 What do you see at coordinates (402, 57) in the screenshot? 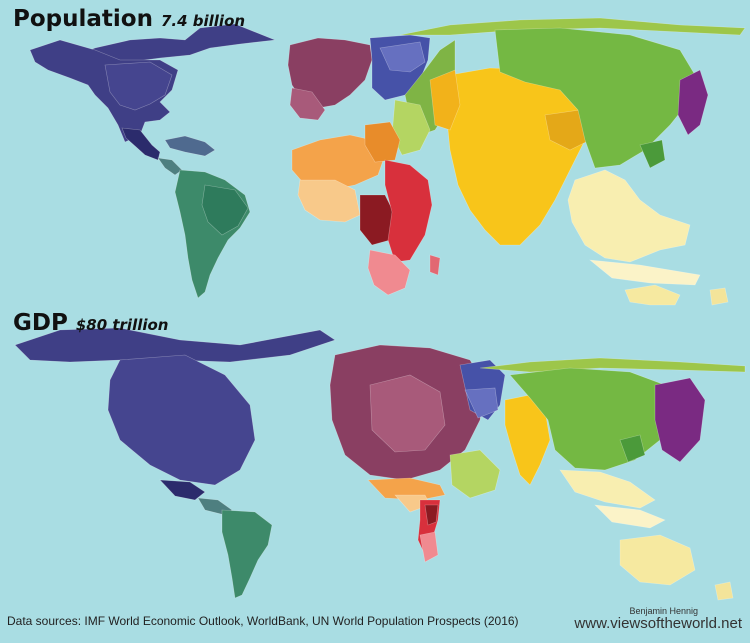
I see `pop-eastern-europe` at bounding box center [402, 57].